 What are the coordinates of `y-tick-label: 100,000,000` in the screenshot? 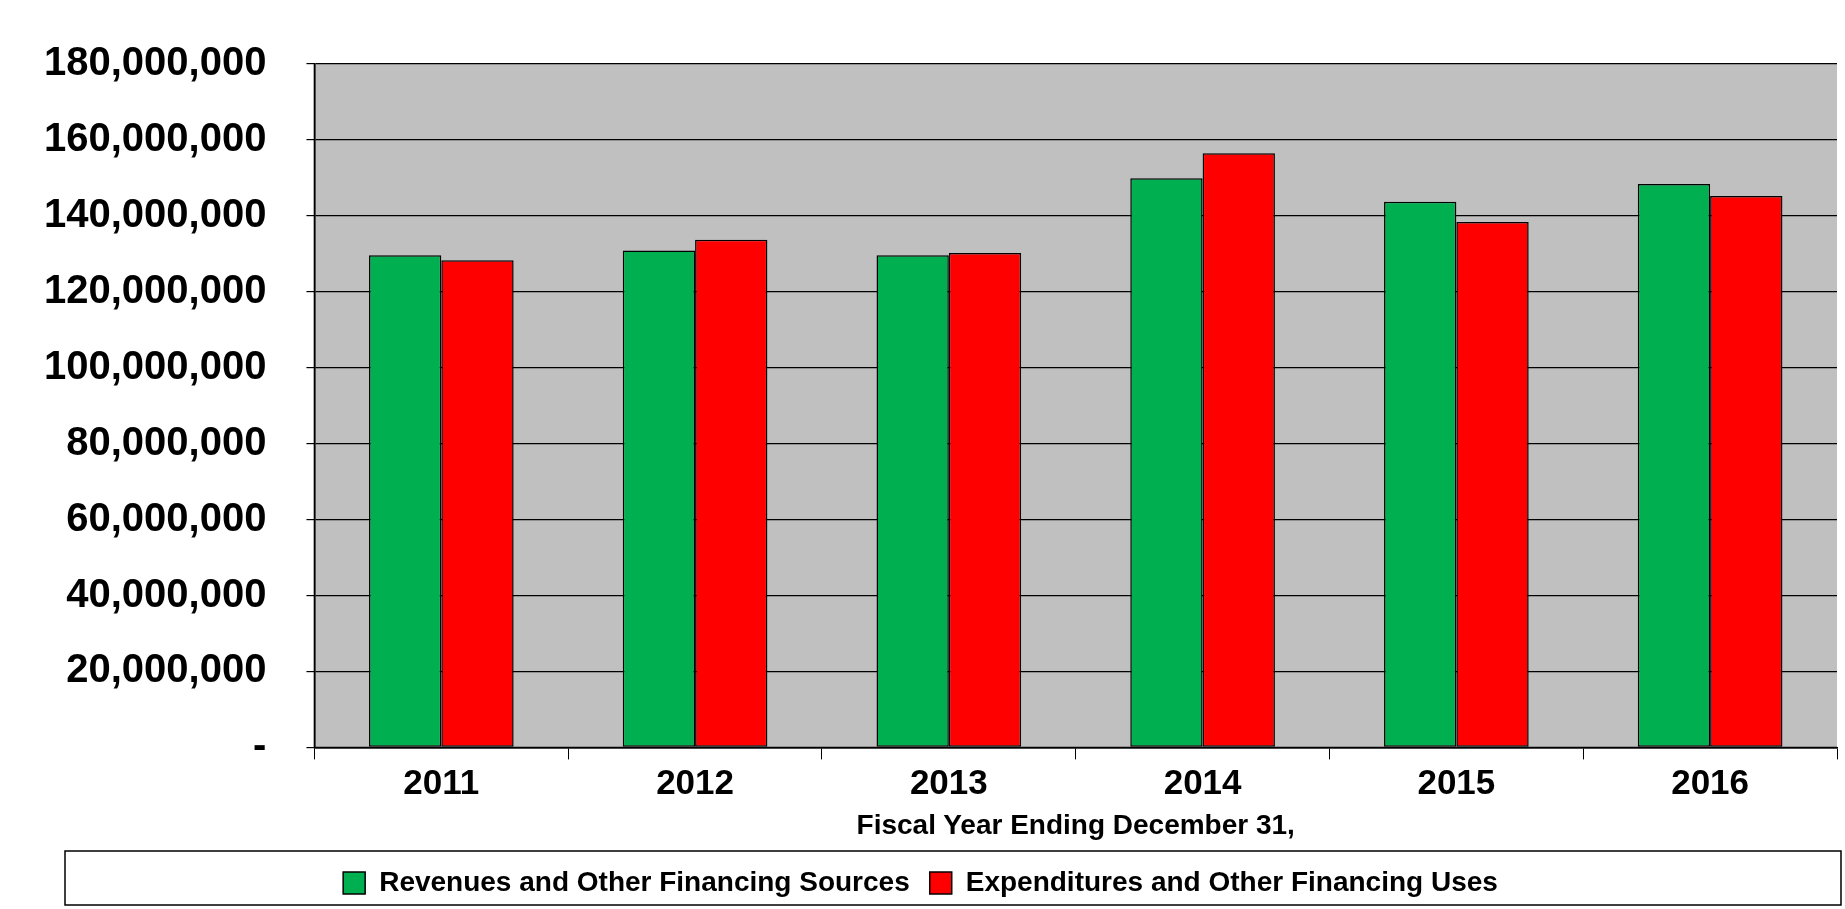 It's located at (155, 364).